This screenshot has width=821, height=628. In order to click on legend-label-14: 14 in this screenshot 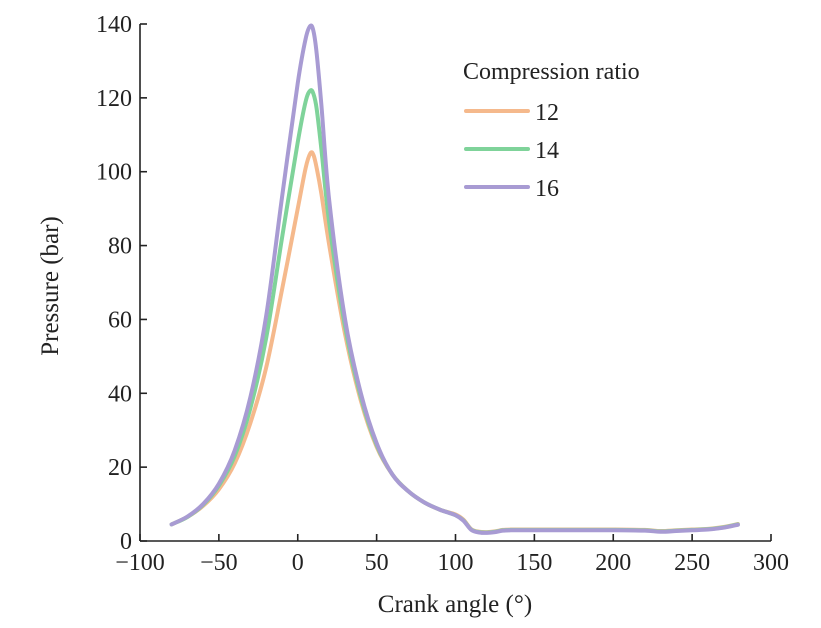, I will do `click(547, 151)`.